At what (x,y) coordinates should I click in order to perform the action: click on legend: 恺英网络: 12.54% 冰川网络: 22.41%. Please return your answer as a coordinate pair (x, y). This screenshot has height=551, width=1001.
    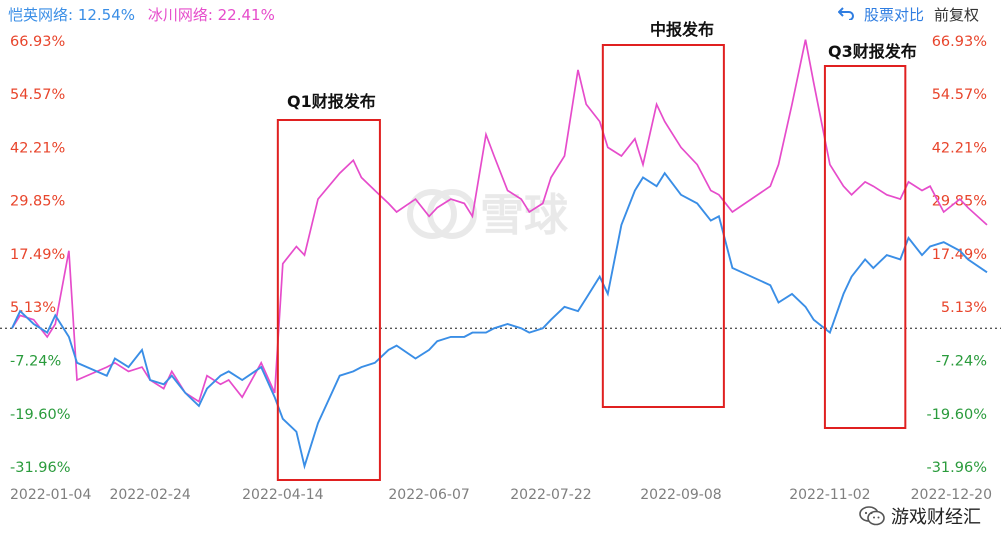
    Looking at the image, I should click on (141, 14).